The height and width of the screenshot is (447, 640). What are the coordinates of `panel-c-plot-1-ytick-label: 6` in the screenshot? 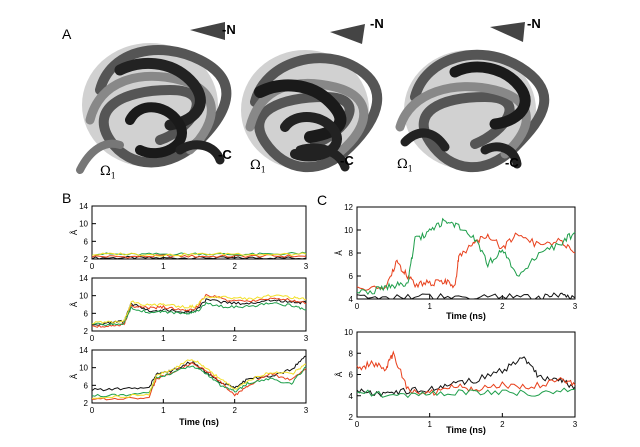 It's located at (351, 375).